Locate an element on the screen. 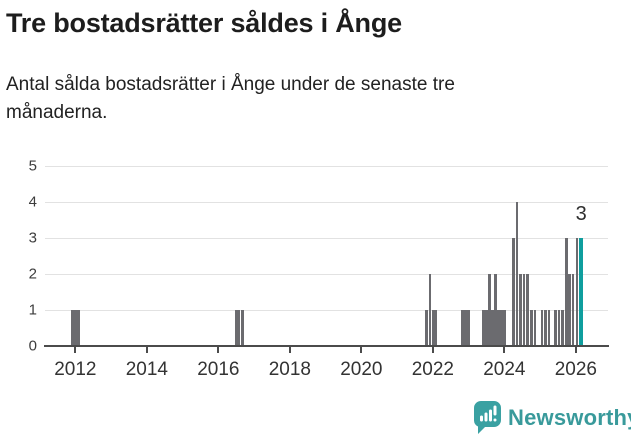 The height and width of the screenshot is (439, 631). page-title: Tre bostadsrätter såldes i Ånge is located at coordinates (204, 23).